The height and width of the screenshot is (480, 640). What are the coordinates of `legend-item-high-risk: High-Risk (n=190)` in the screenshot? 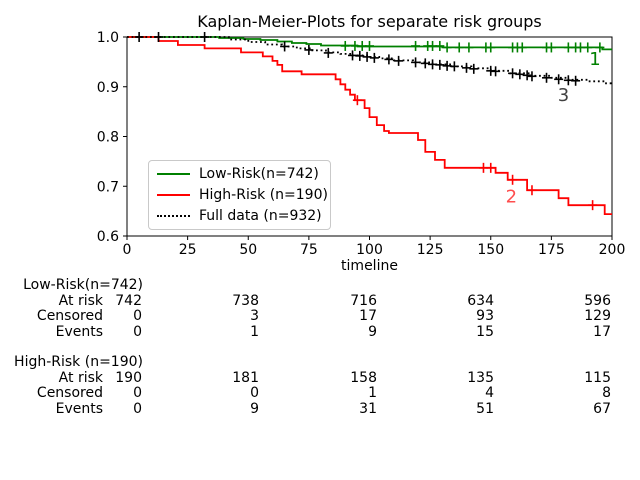 It's located at (239, 195).